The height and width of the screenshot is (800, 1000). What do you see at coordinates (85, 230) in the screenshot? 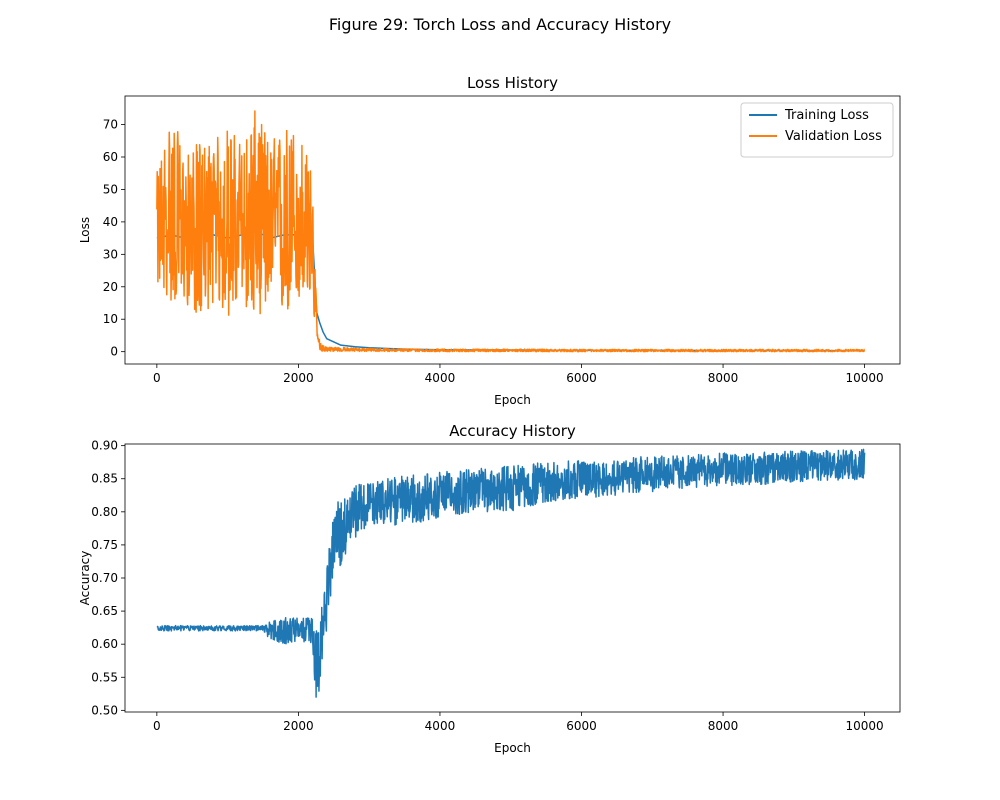
I see `y-axis-label: Loss` at bounding box center [85, 230].